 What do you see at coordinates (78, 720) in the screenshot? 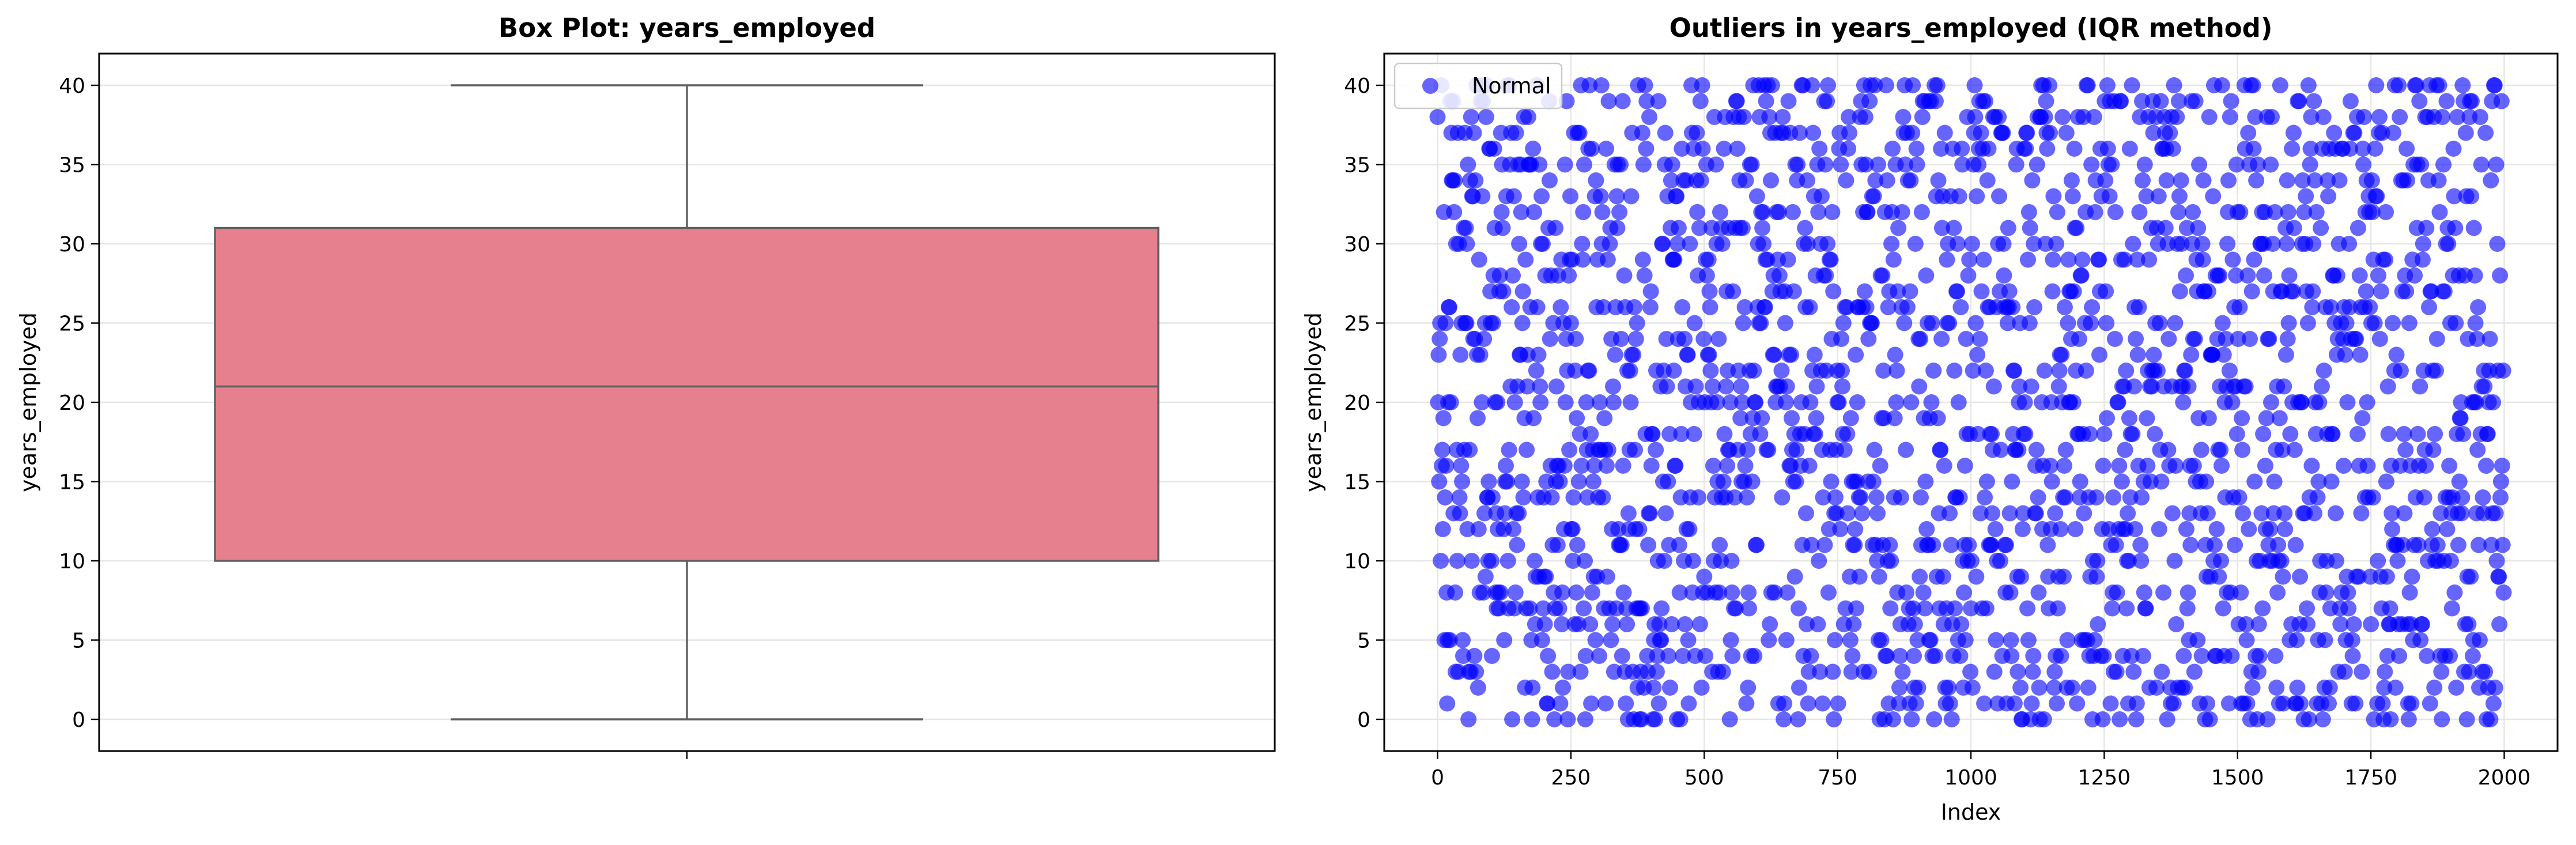
I see `left-y-tick-label: 0` at bounding box center [78, 720].